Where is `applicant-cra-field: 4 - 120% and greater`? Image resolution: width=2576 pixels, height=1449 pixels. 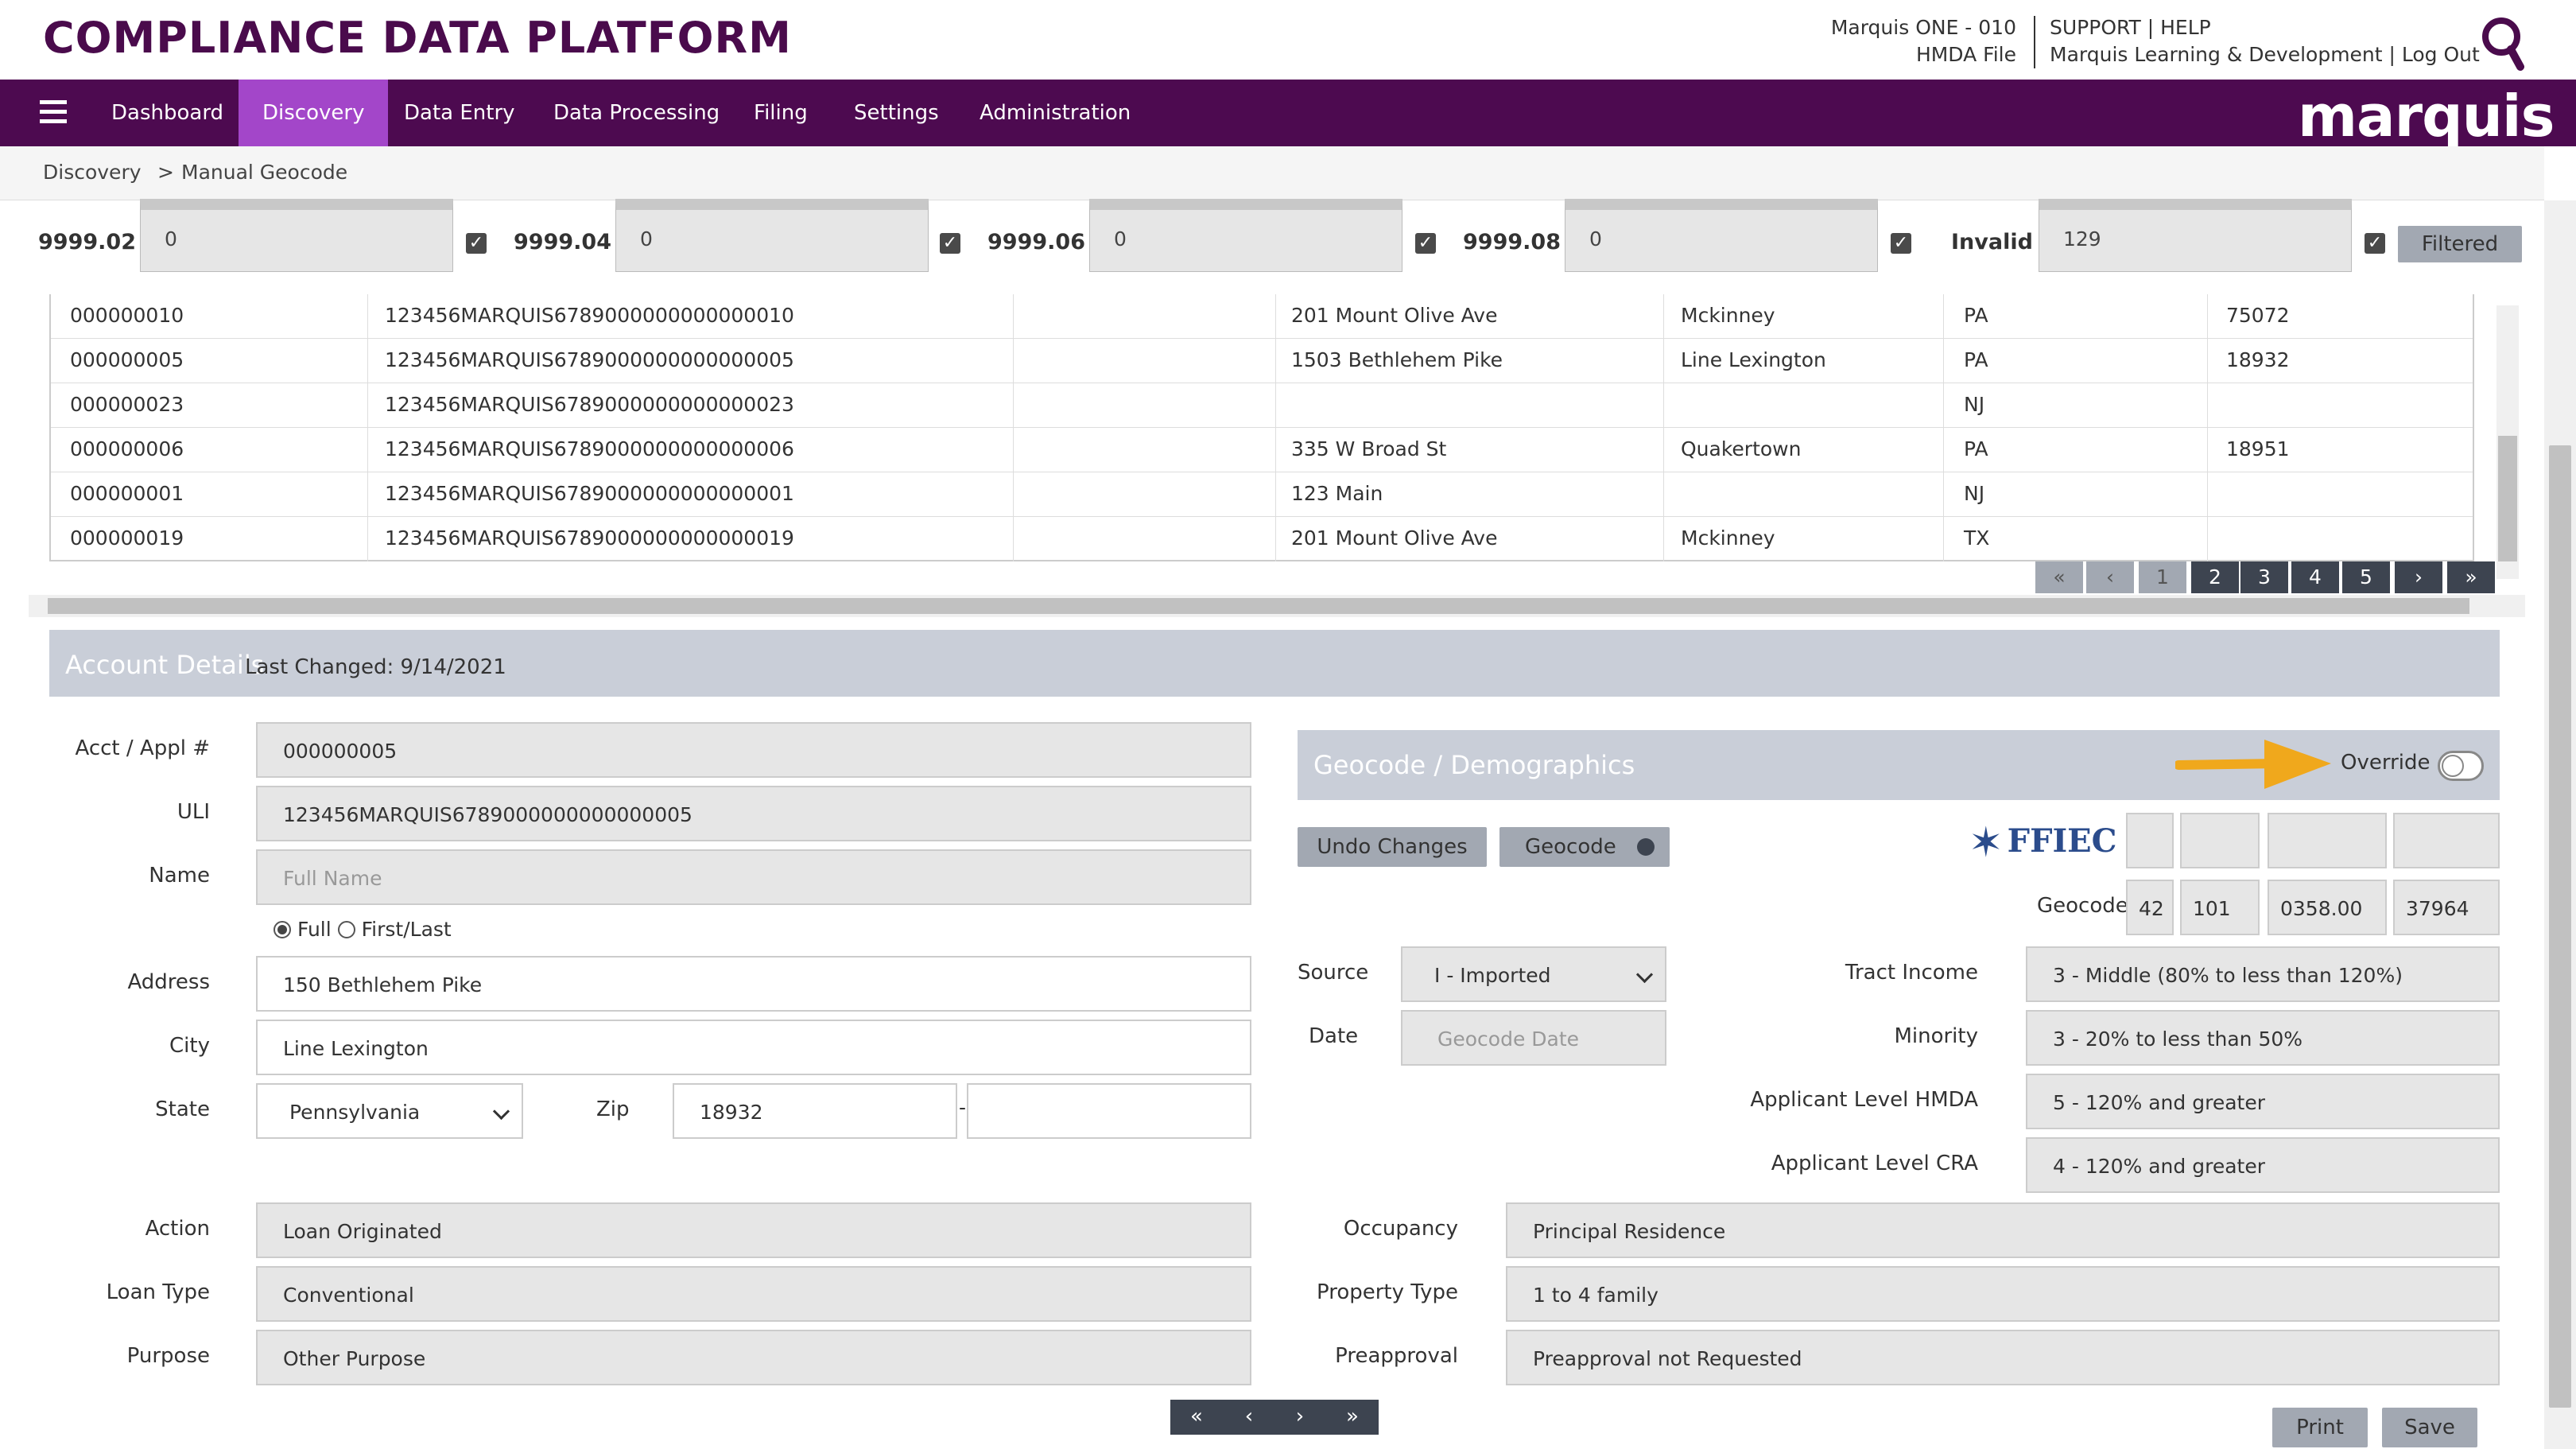 applicant-cra-field: 4 - 120% and greater is located at coordinates (2263, 1165).